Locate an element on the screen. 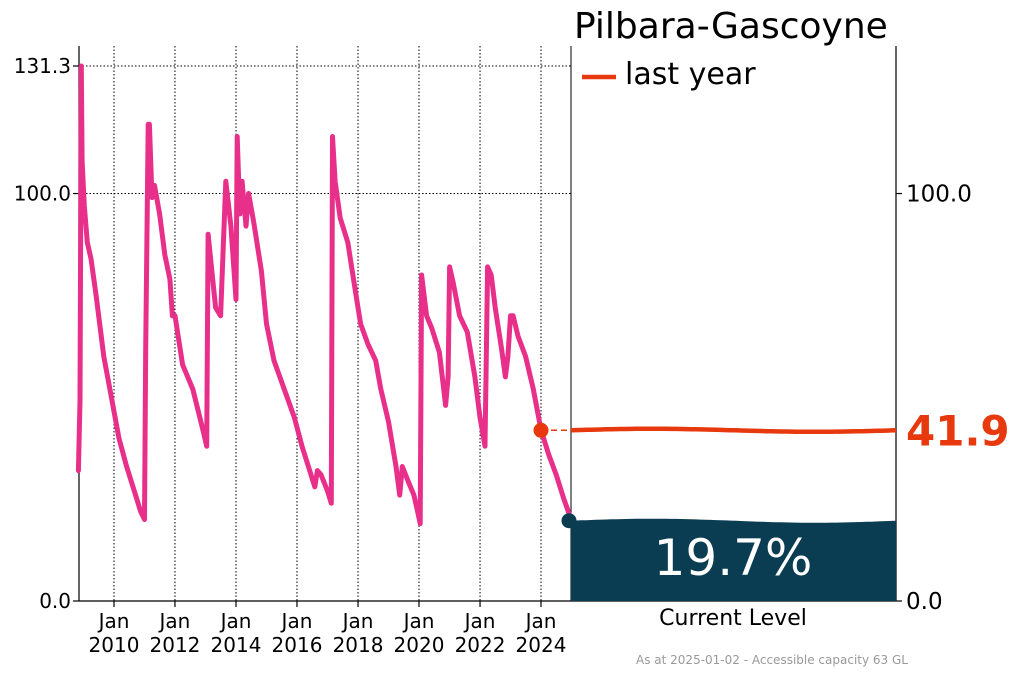 The image size is (1024, 677). right-tick-label: 0.0 is located at coordinates (924, 602).